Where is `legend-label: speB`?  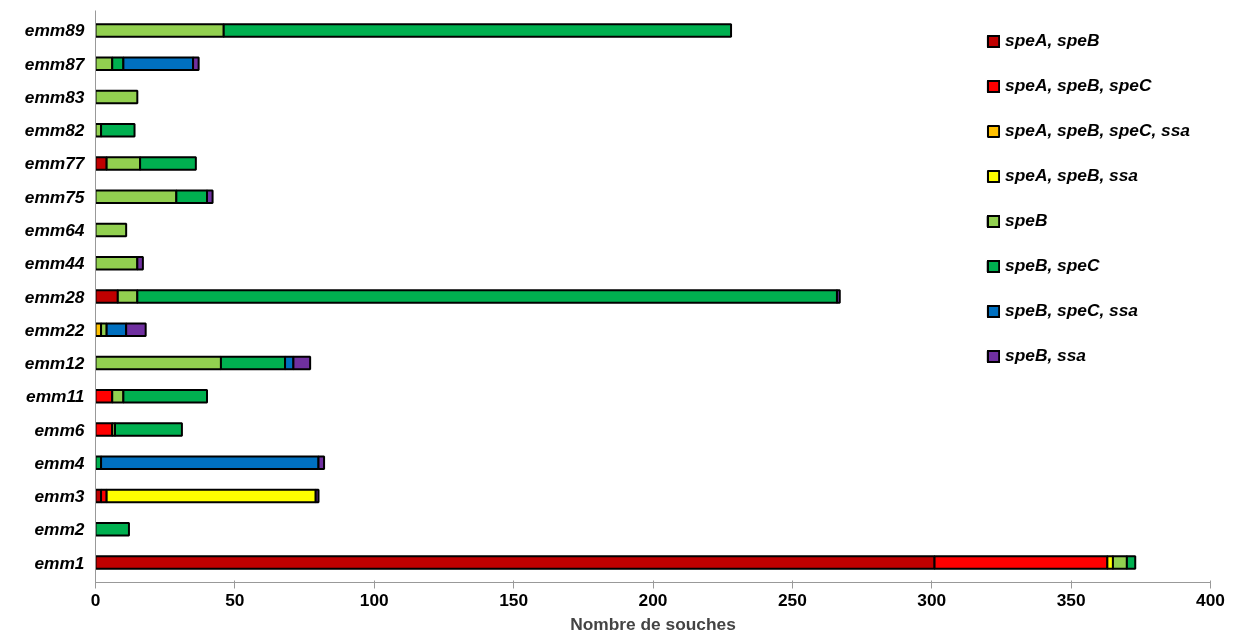 legend-label: speB is located at coordinates (1026, 220).